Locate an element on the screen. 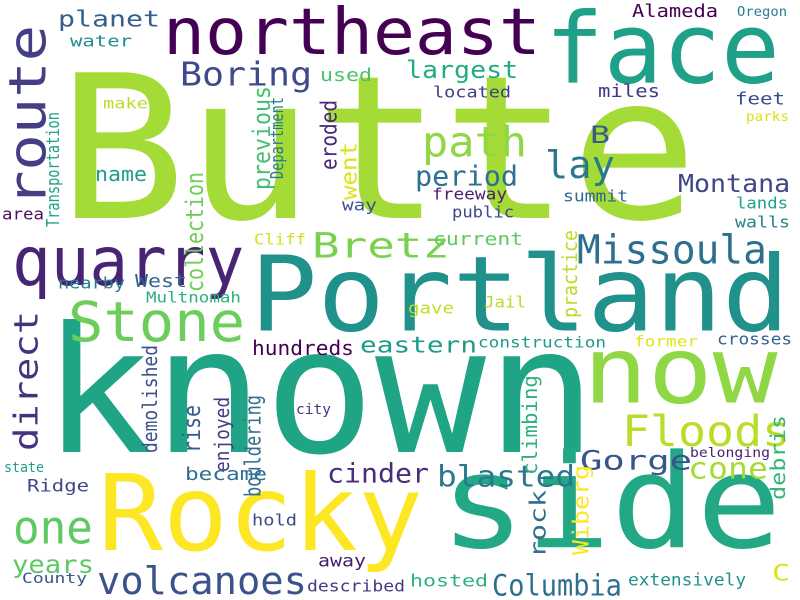  cloud-word: volcanoes is located at coordinates (202, 579).